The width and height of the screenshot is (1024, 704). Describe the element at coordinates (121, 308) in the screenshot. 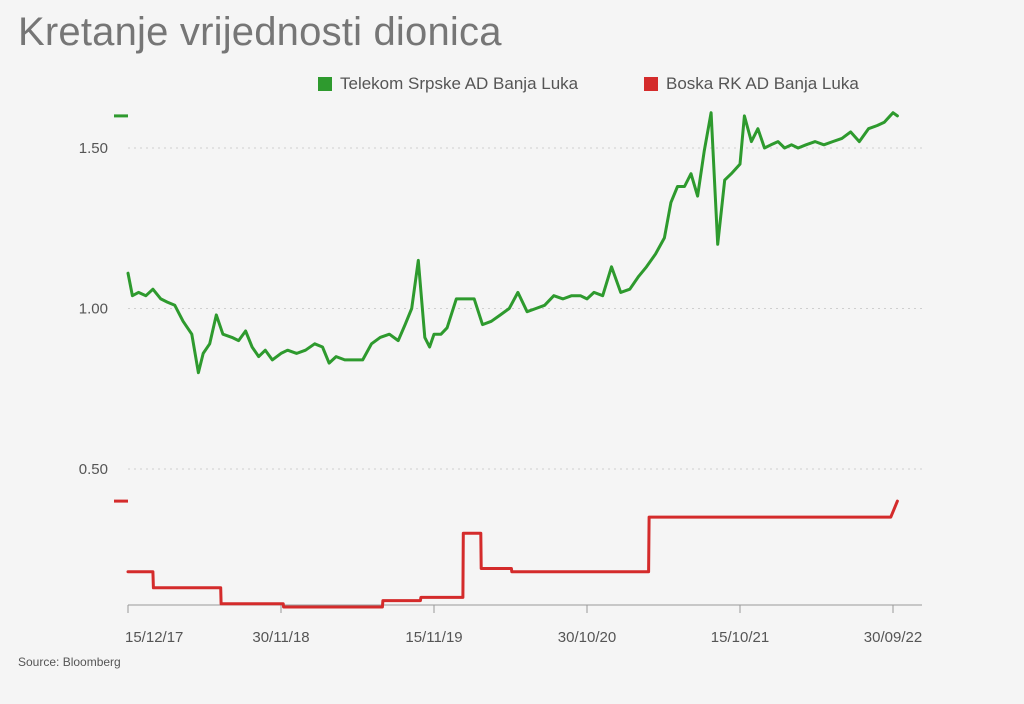

I see `end-markers` at that location.